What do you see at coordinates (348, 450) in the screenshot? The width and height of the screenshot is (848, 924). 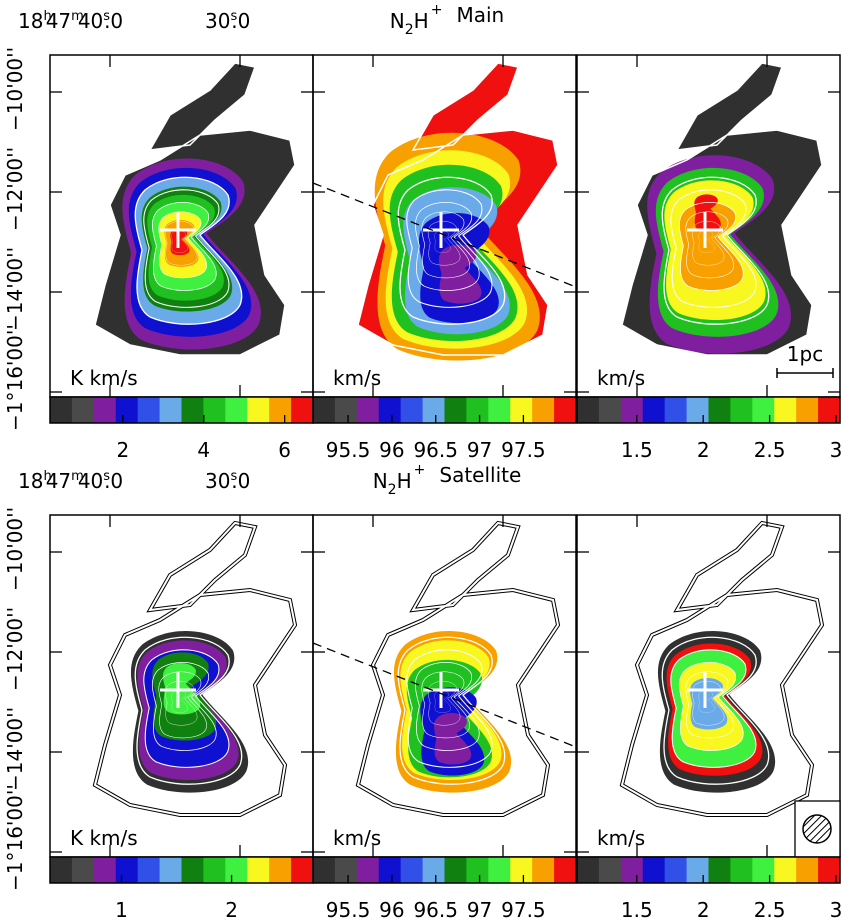 I see `colorbar-tick-label: 95.5` at bounding box center [348, 450].